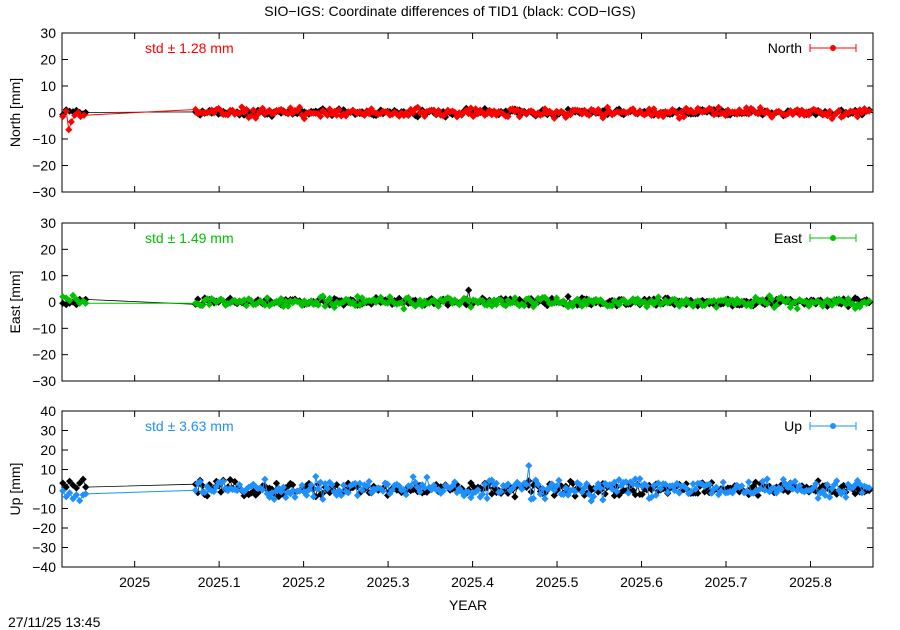  I want to click on x-tick-label: 2025.5, so click(557, 582).